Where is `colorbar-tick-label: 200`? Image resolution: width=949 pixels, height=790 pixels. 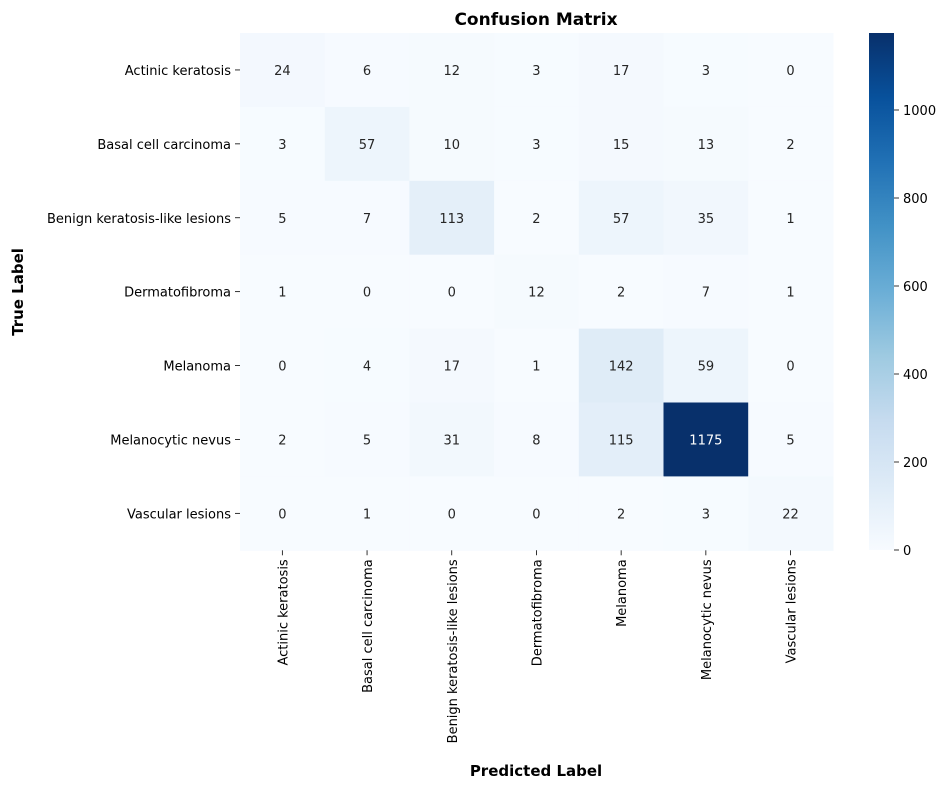 colorbar-tick-label: 200 is located at coordinates (915, 463).